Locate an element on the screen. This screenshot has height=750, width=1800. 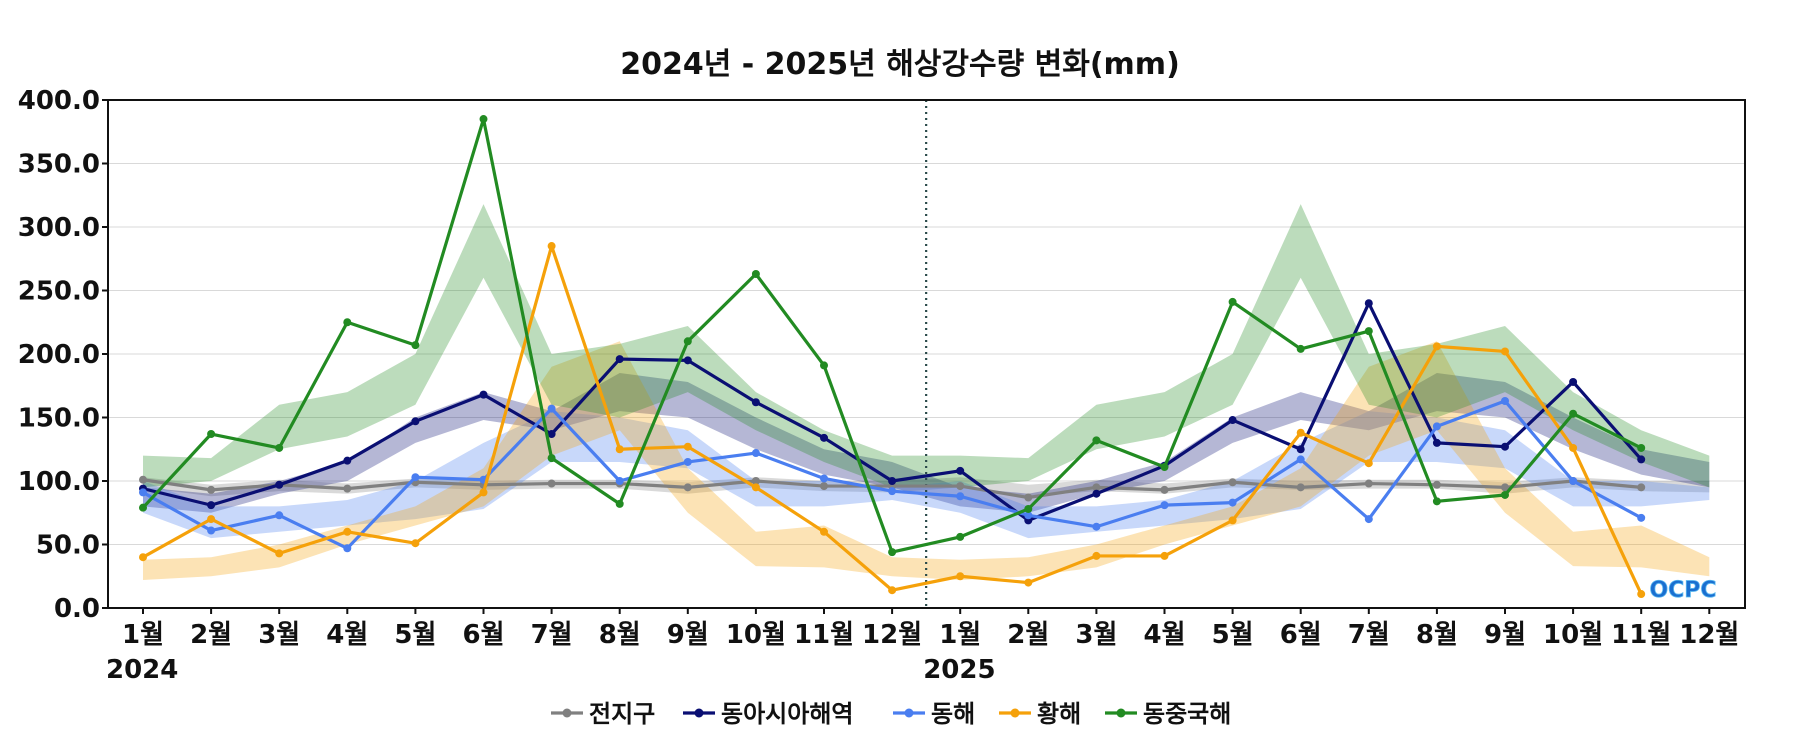
x-tick-label: 6월 is located at coordinates (483, 635).